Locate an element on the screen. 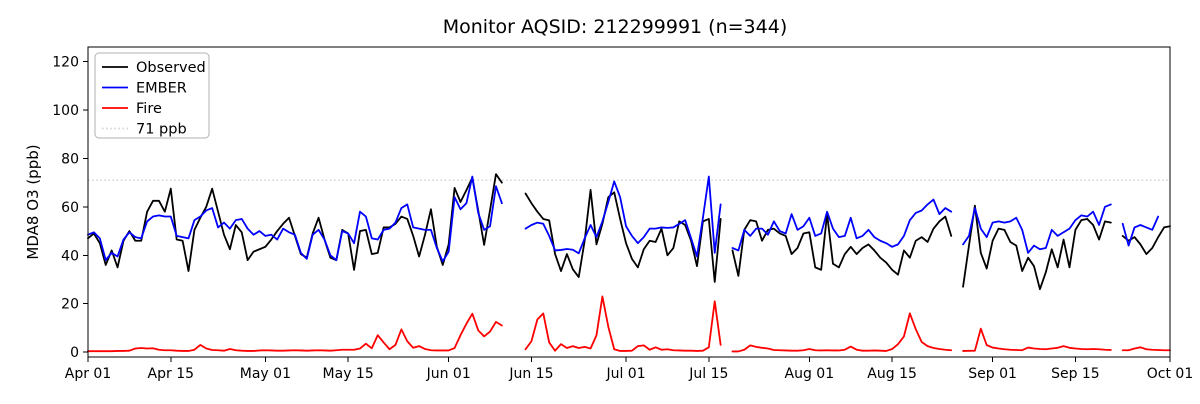 The height and width of the screenshot is (404, 1200). x-tick-label: May 15 is located at coordinates (348, 374).